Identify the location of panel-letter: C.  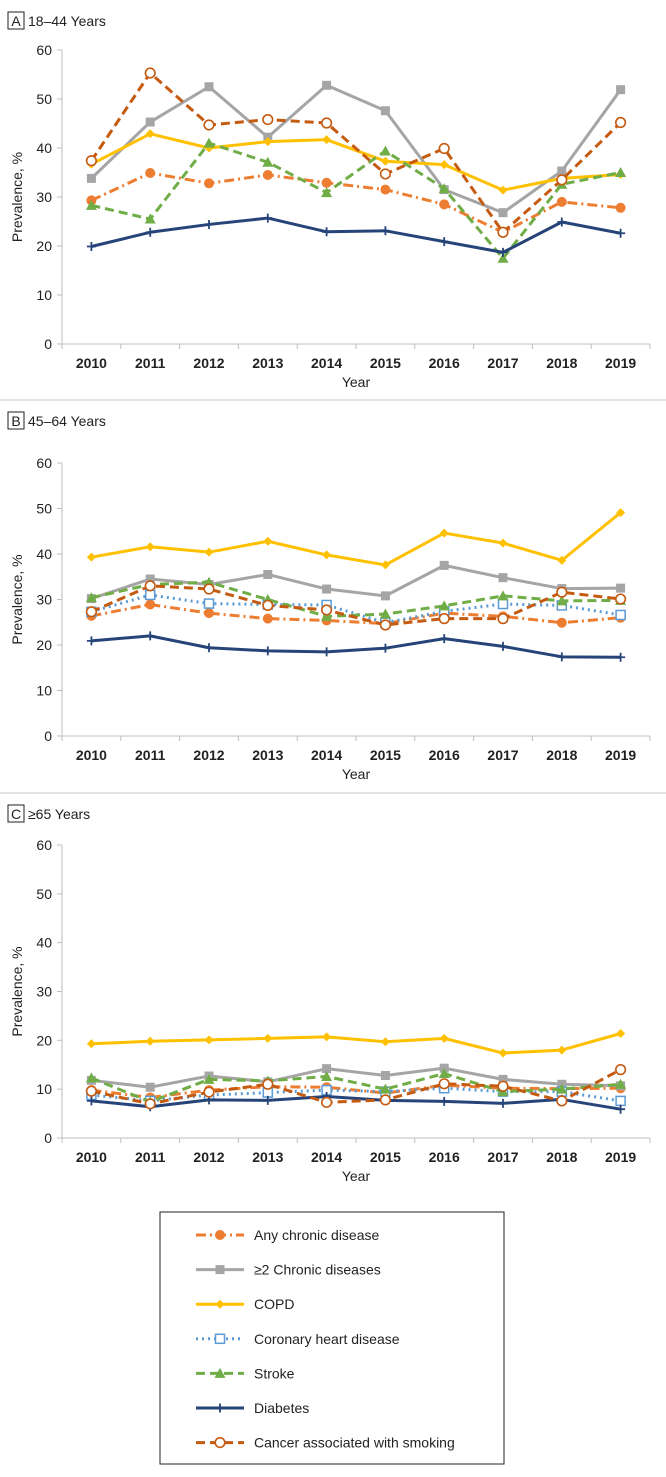
(16, 814).